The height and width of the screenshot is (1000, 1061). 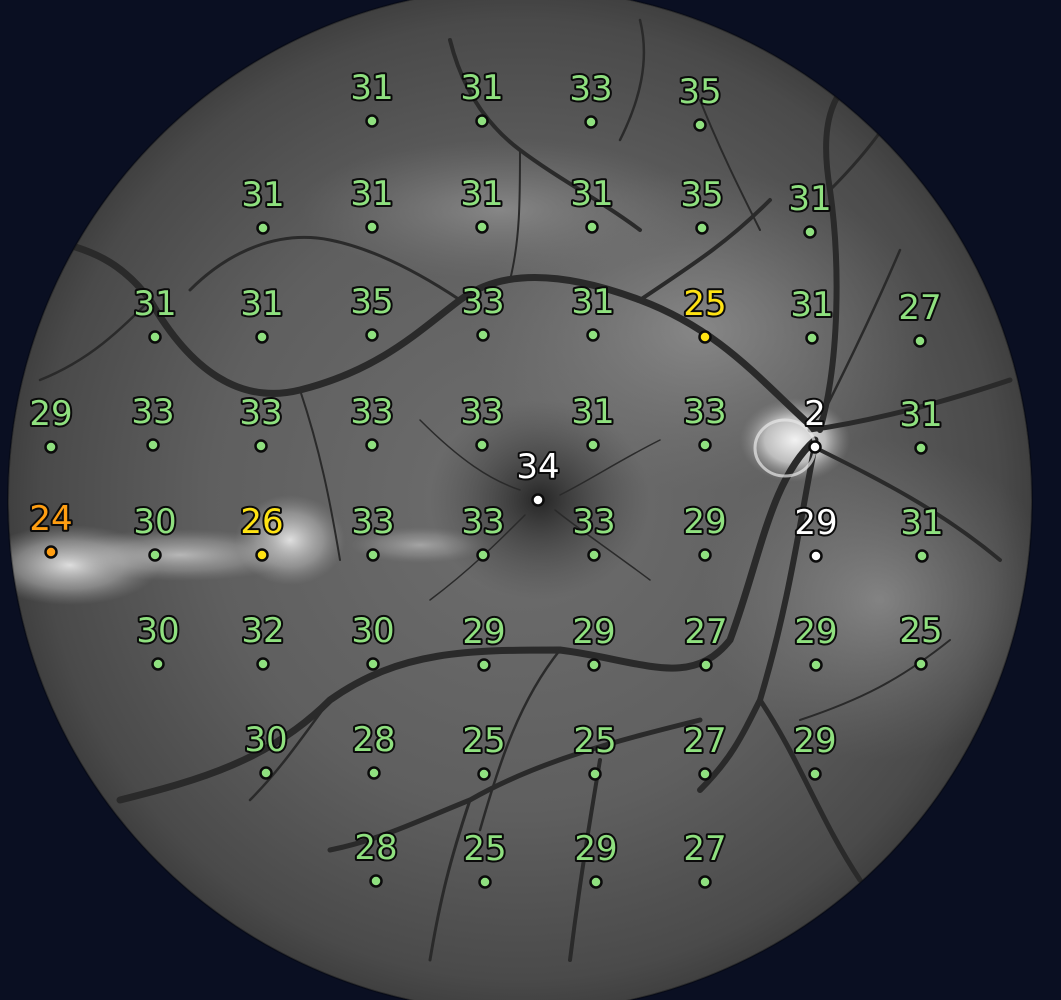 I want to click on sensitivity-value: 35, so click(x=699, y=92).